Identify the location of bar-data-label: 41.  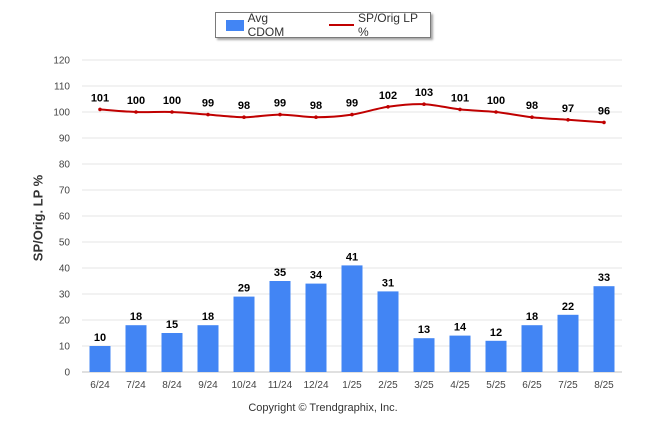
(352, 257).